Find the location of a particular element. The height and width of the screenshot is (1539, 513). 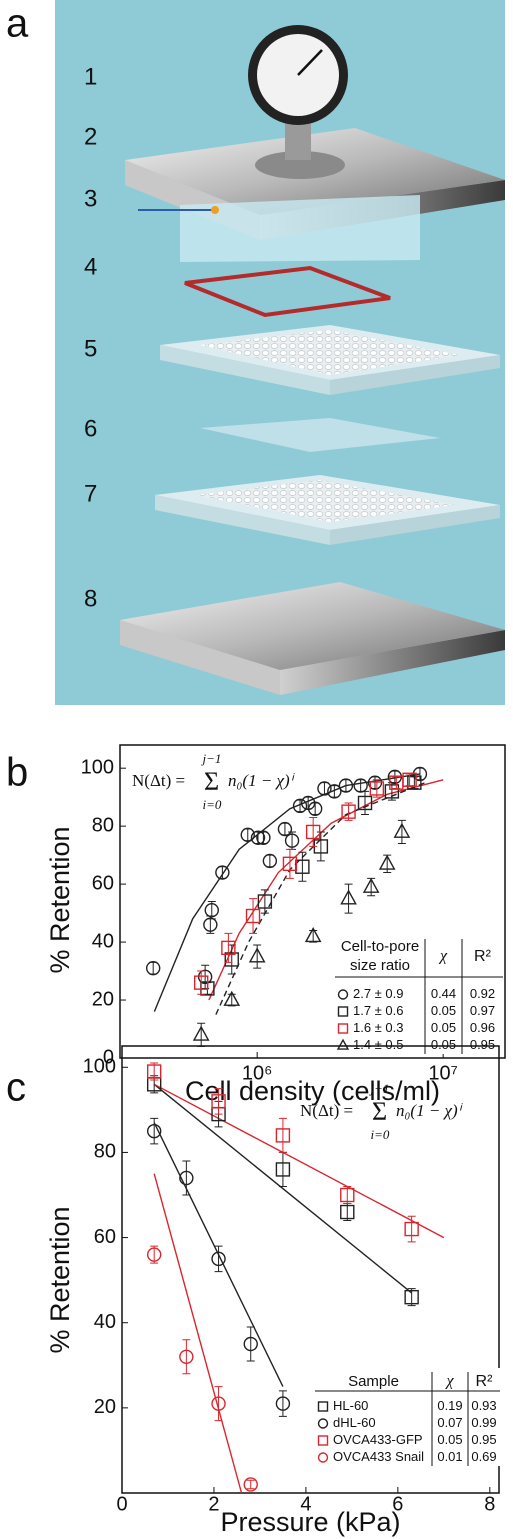

y-tick-label: 40 is located at coordinates (105, 1322).